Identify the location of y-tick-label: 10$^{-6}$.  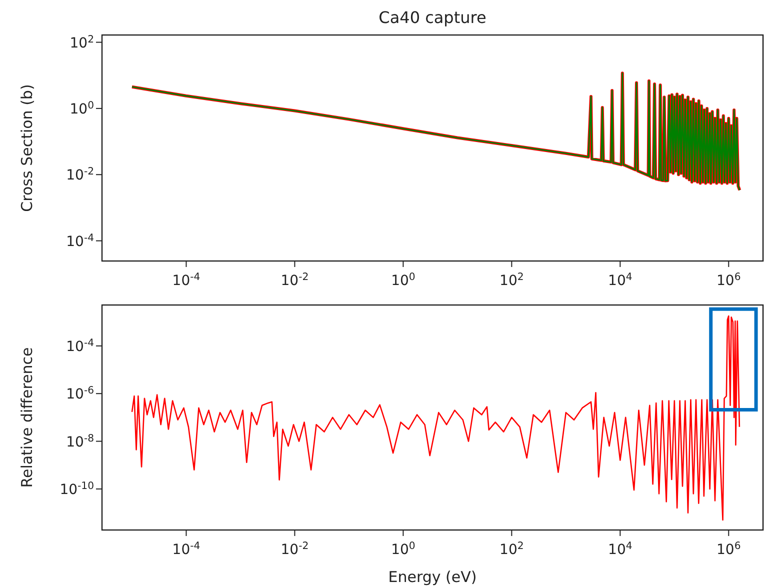
(80, 394).